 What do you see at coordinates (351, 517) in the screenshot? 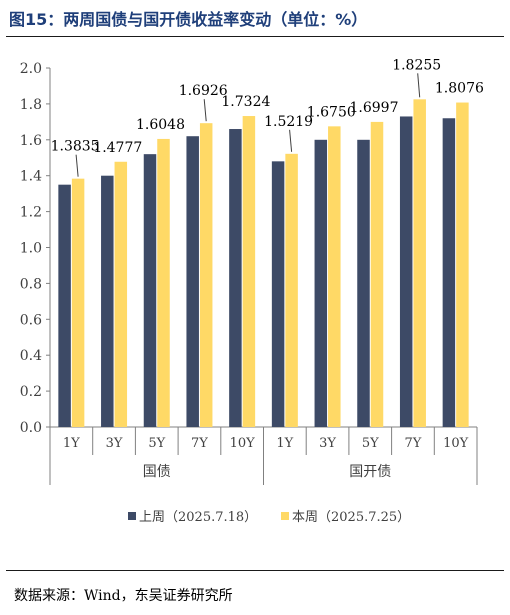
I see `legend-label-this-week: 本周（2025.7.25）` at bounding box center [351, 517].